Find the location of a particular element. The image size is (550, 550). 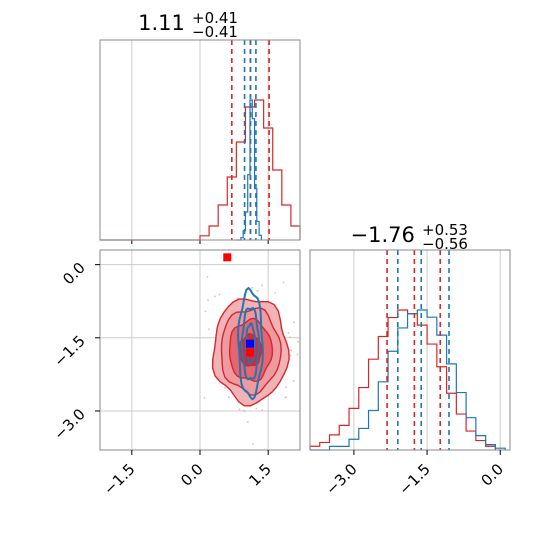

joint-x-ticklabel-0: −1.5 is located at coordinates (119, 479).